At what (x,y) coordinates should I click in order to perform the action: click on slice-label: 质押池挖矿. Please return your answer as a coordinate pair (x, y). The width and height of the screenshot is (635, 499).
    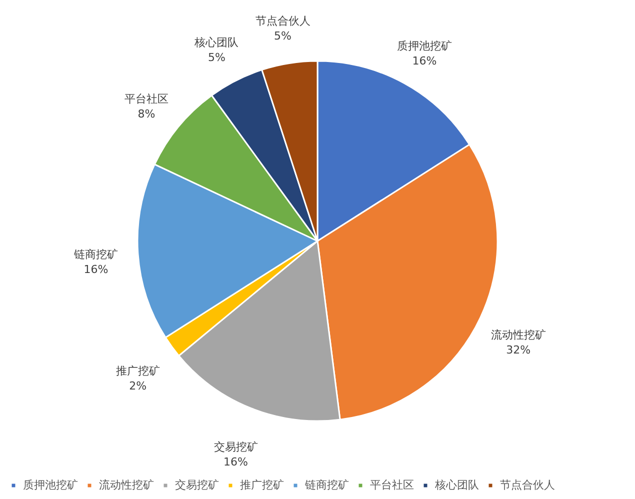
    Looking at the image, I should click on (424, 45).